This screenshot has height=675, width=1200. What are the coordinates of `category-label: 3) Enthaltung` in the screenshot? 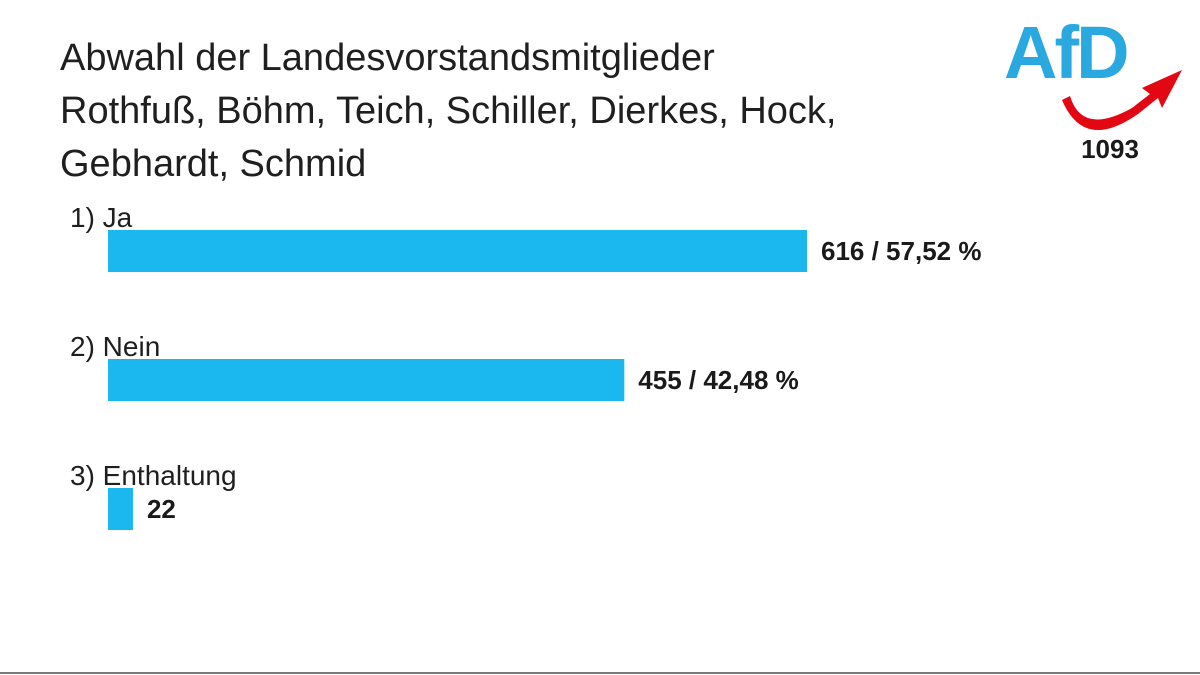 It's located at (153, 475).